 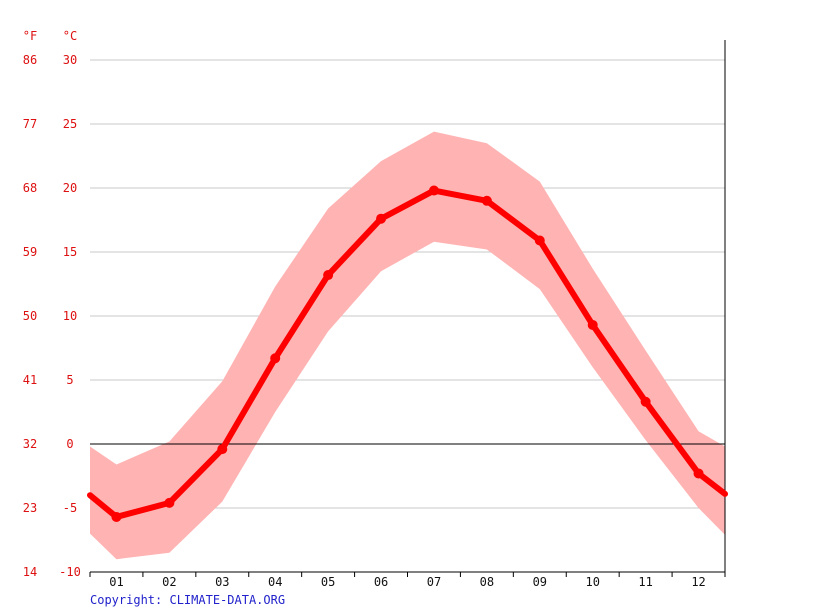 I want to click on y-tick-label-f: 86, so click(x=30, y=60).